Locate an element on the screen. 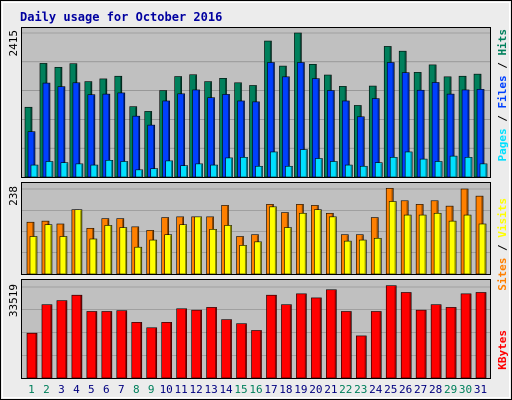  day-label-17: 17 is located at coordinates (270, 389).